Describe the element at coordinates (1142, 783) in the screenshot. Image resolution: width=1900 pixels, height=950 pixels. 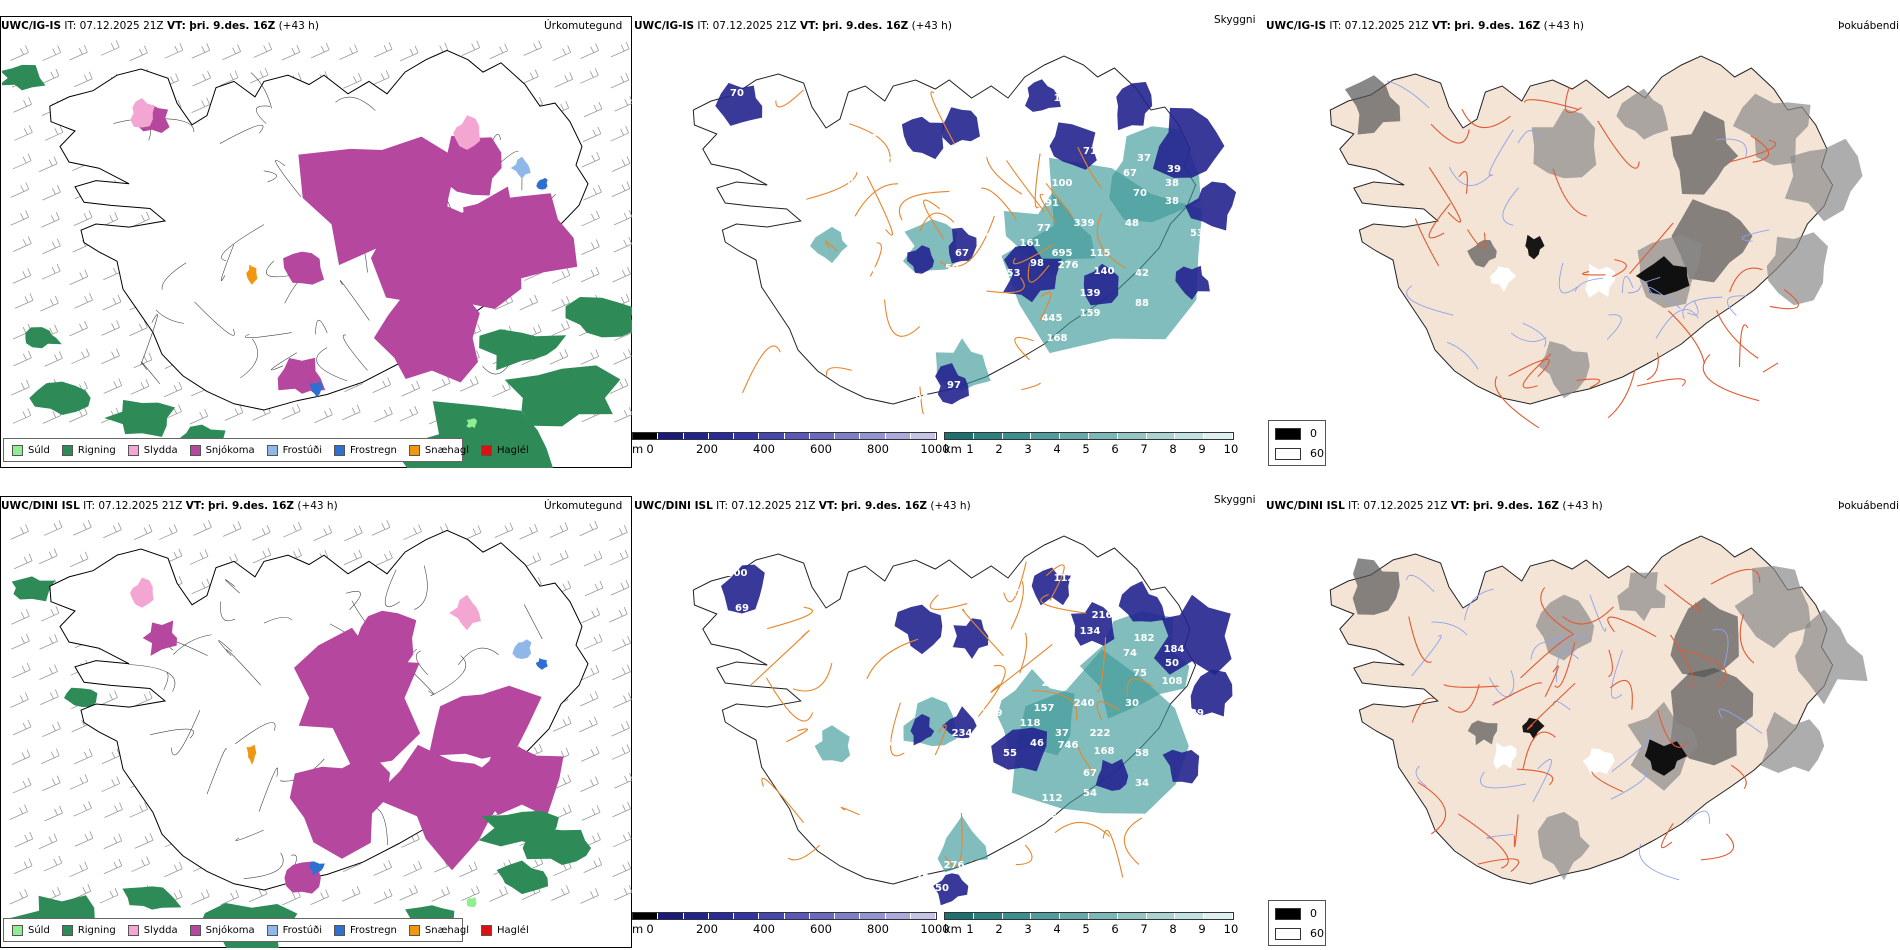
I see `visibility-value: 34` at that location.